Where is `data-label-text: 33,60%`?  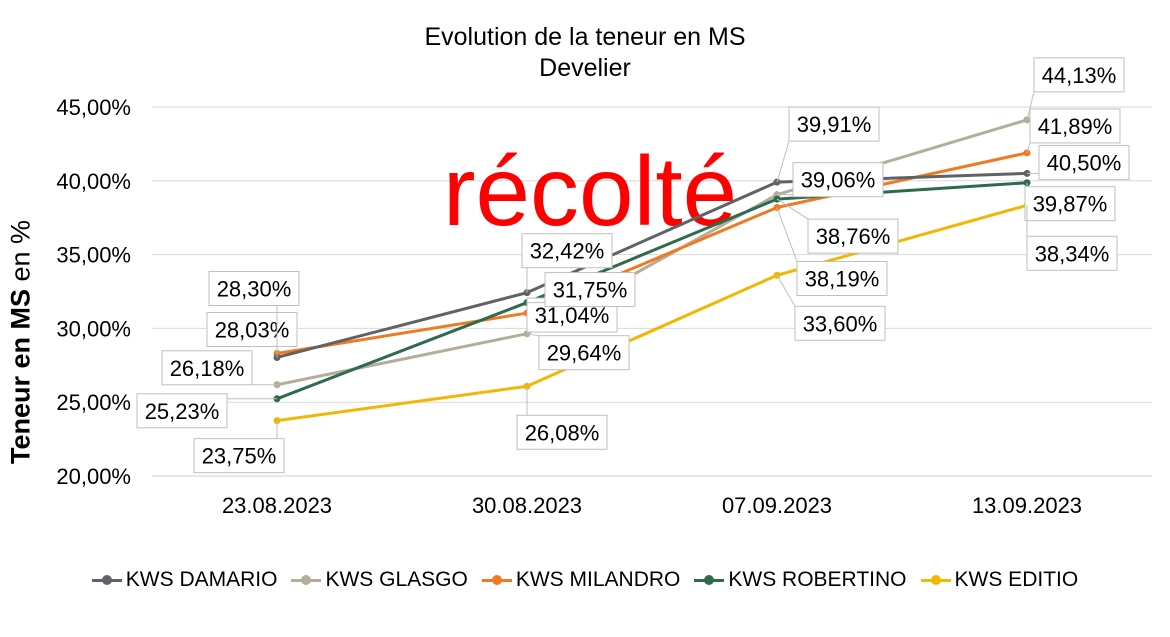
data-label-text: 33,60% is located at coordinates (840, 323).